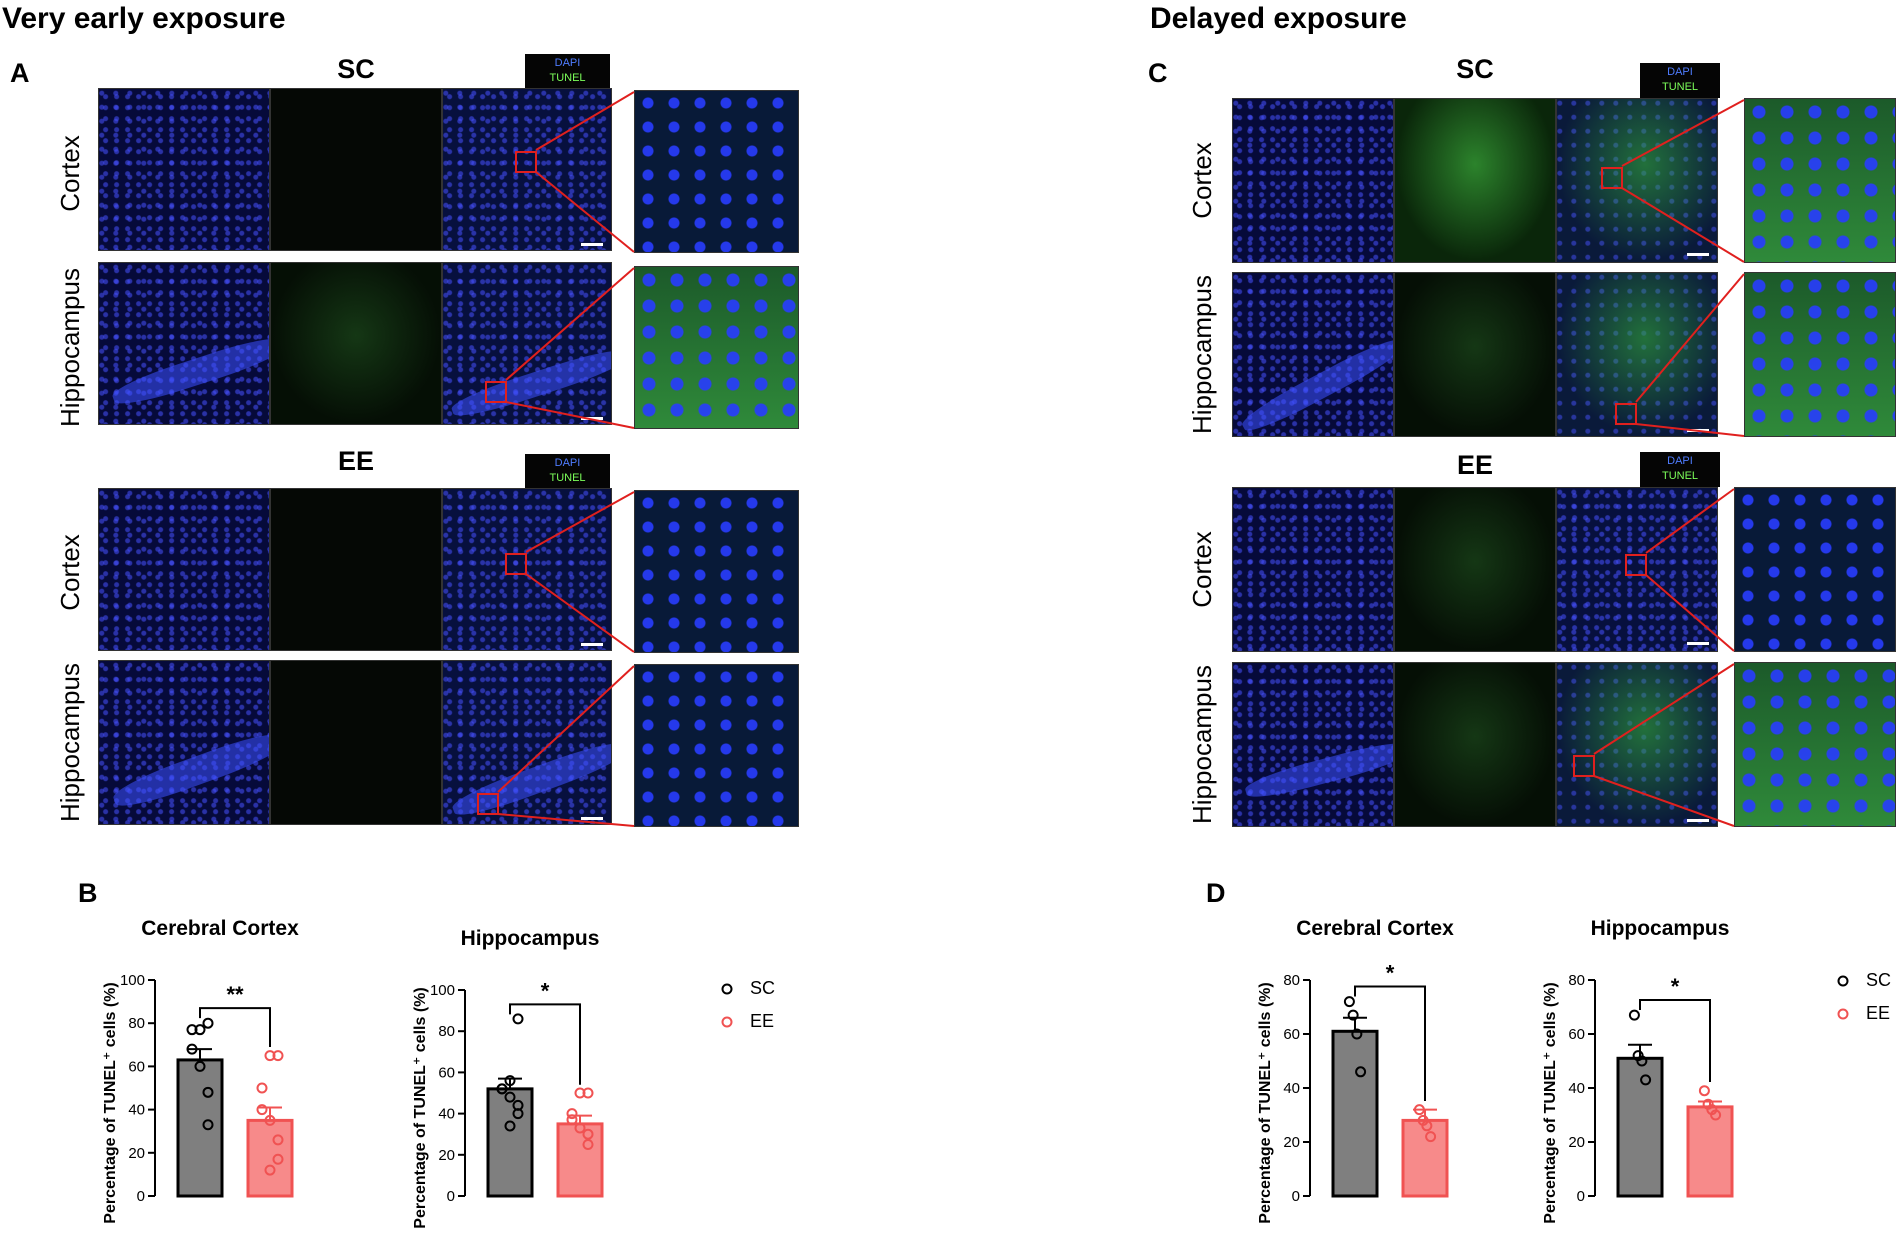  I want to click on image-merge-cortex-a-ee, so click(527, 569).